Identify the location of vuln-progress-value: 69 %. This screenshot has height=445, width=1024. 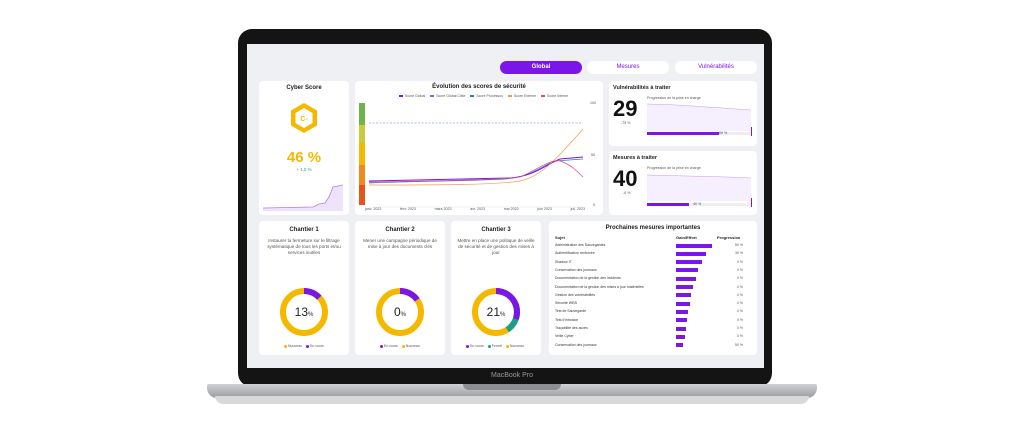
(723, 133).